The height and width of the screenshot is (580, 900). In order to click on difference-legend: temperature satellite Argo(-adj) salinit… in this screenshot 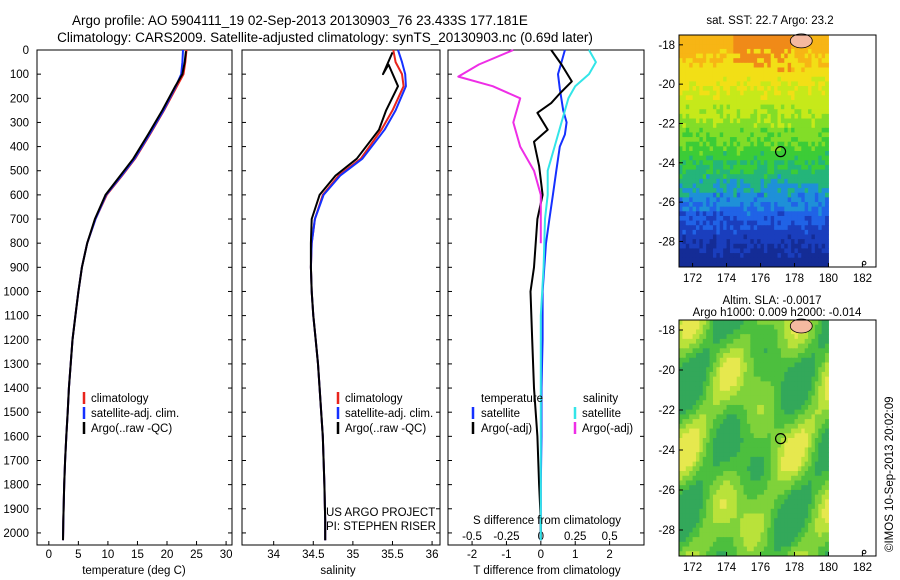, I will do `click(552, 414)`.